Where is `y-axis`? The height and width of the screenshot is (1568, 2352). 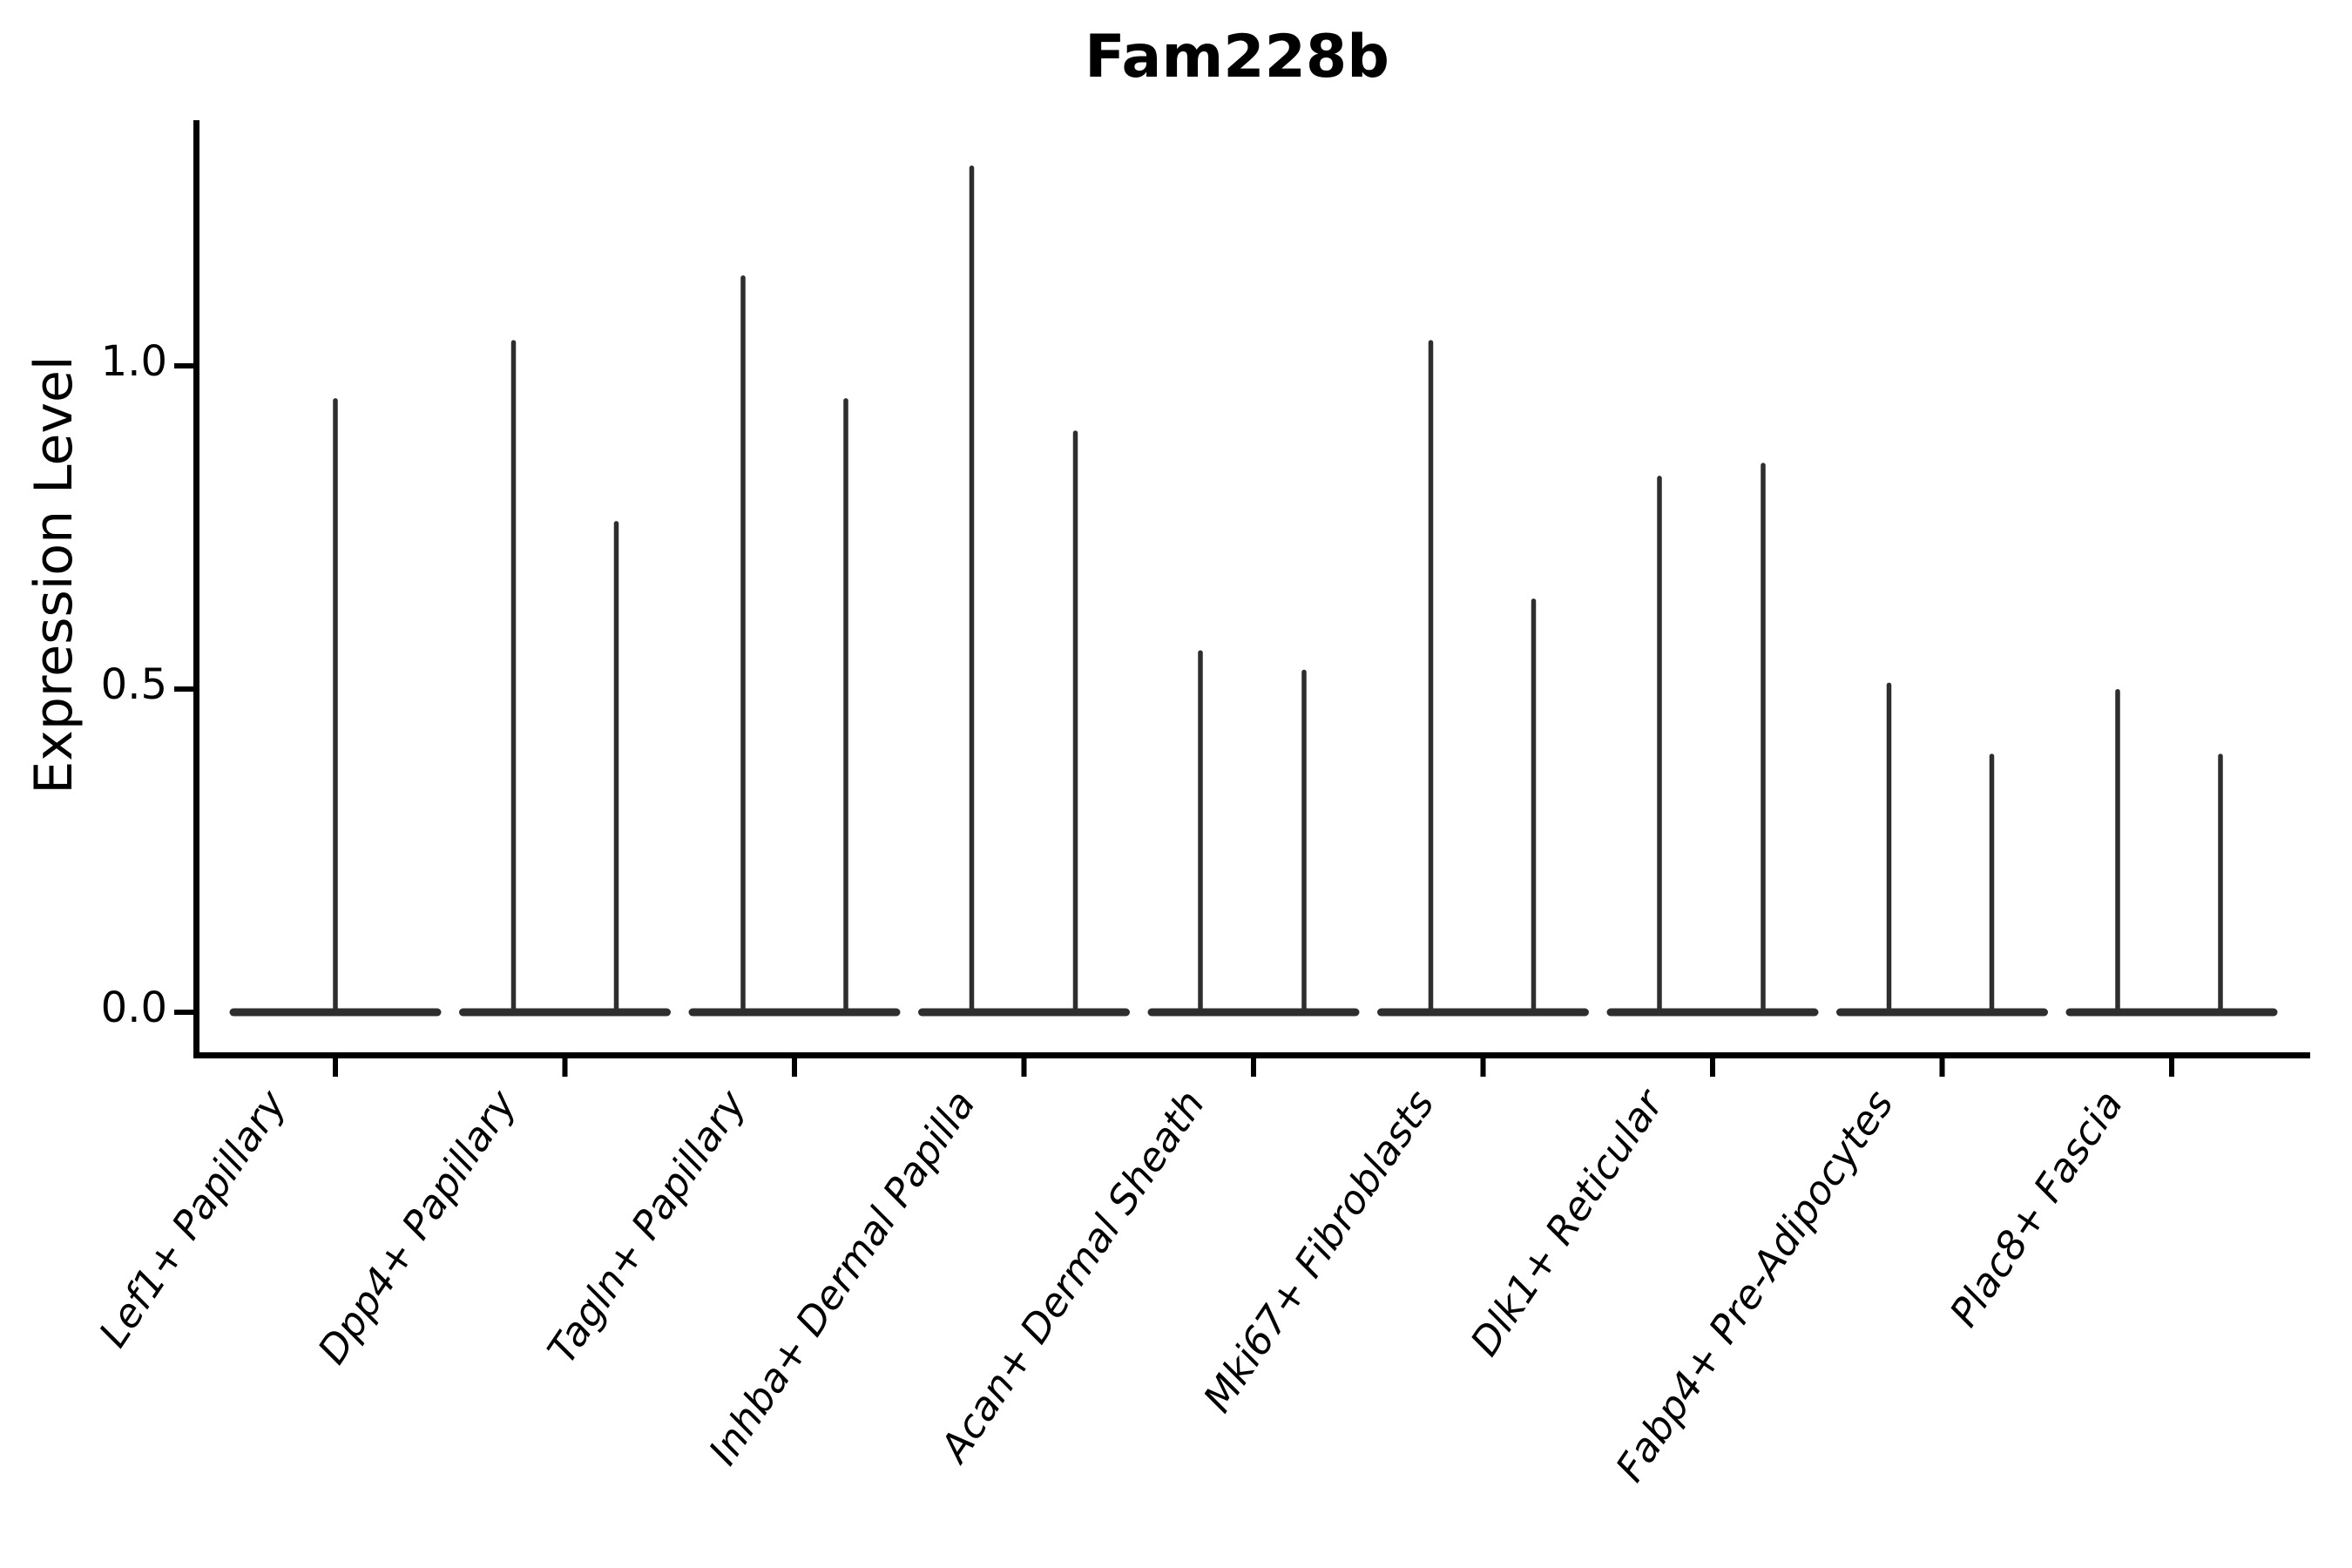 y-axis is located at coordinates (196, 589).